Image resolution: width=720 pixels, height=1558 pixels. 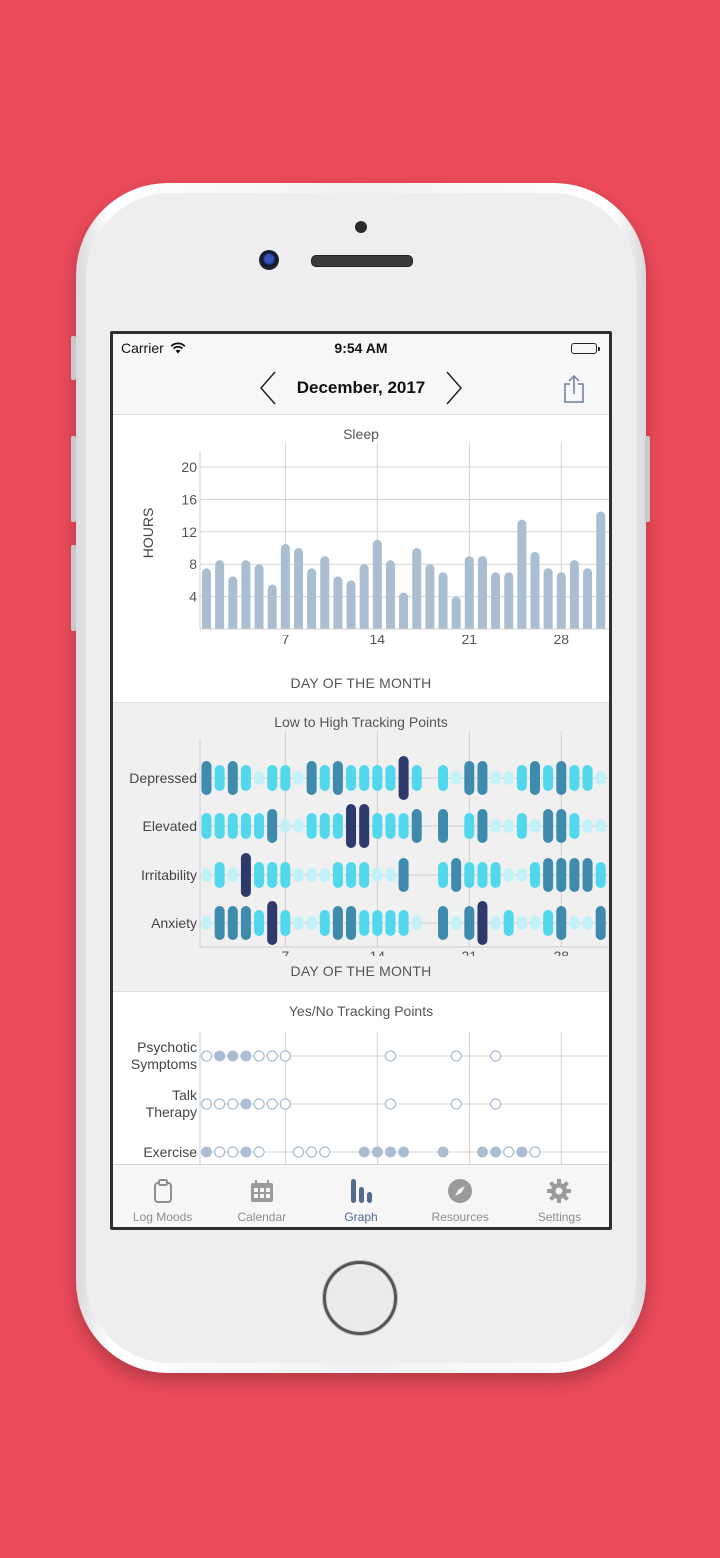 What do you see at coordinates (73, 358) in the screenshot?
I see `mute-switch` at bounding box center [73, 358].